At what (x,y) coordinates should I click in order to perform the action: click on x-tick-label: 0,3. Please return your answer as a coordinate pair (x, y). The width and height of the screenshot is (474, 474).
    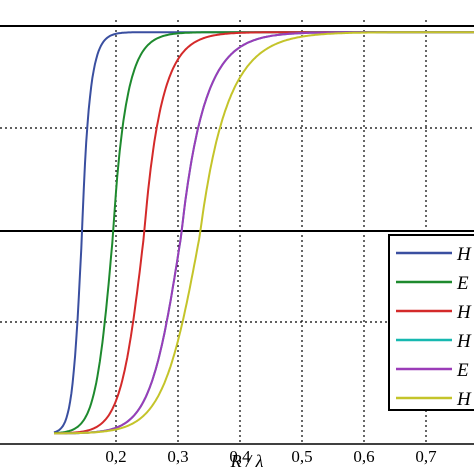
    Looking at the image, I should click on (177, 456).